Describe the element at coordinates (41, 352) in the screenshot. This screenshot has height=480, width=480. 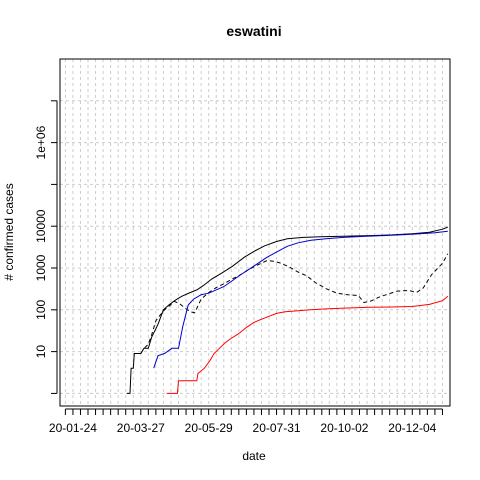
I see `y-tick-label: 10` at that location.